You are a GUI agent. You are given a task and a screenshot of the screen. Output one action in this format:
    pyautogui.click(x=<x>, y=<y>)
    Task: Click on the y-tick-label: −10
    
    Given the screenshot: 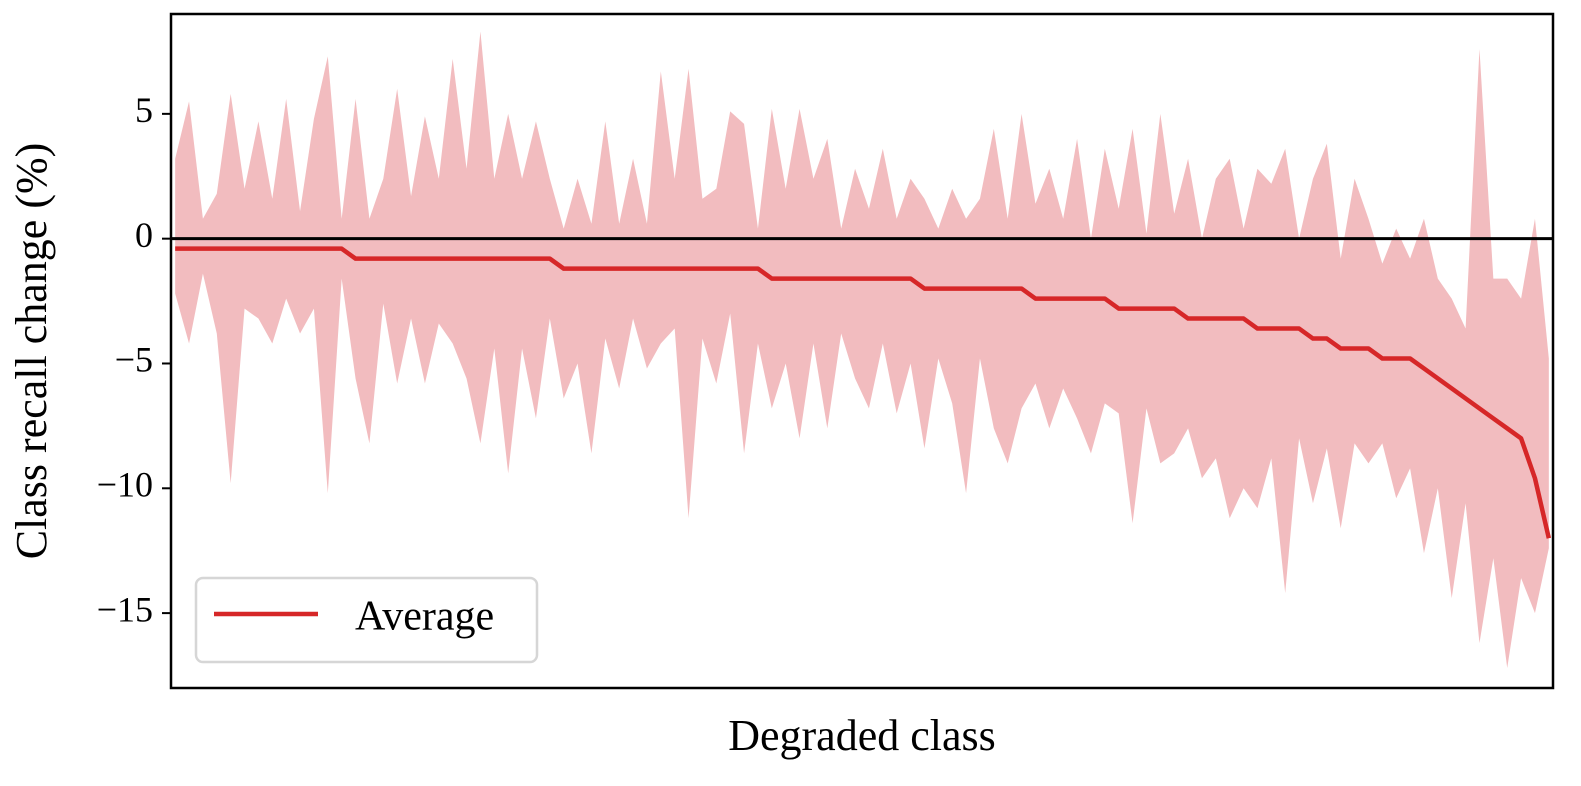 What is the action you would take?
    pyautogui.click(x=125, y=485)
    